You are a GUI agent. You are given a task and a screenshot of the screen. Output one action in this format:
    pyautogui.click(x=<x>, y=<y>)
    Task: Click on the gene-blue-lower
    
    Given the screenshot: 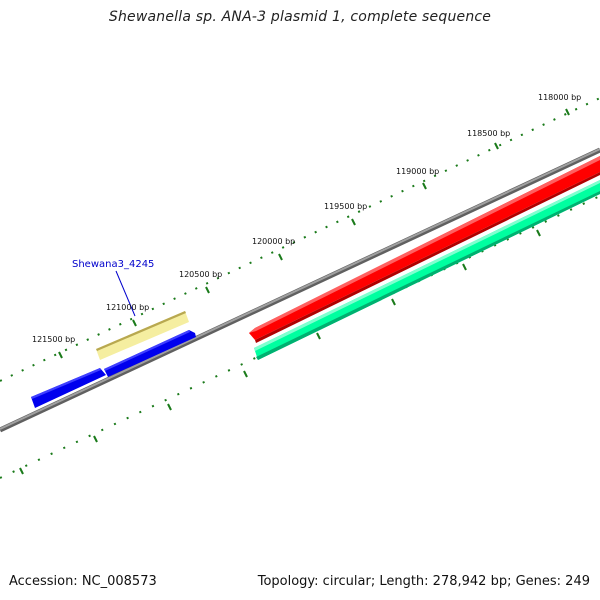 What is the action you would take?
    pyautogui.click(x=68, y=388)
    